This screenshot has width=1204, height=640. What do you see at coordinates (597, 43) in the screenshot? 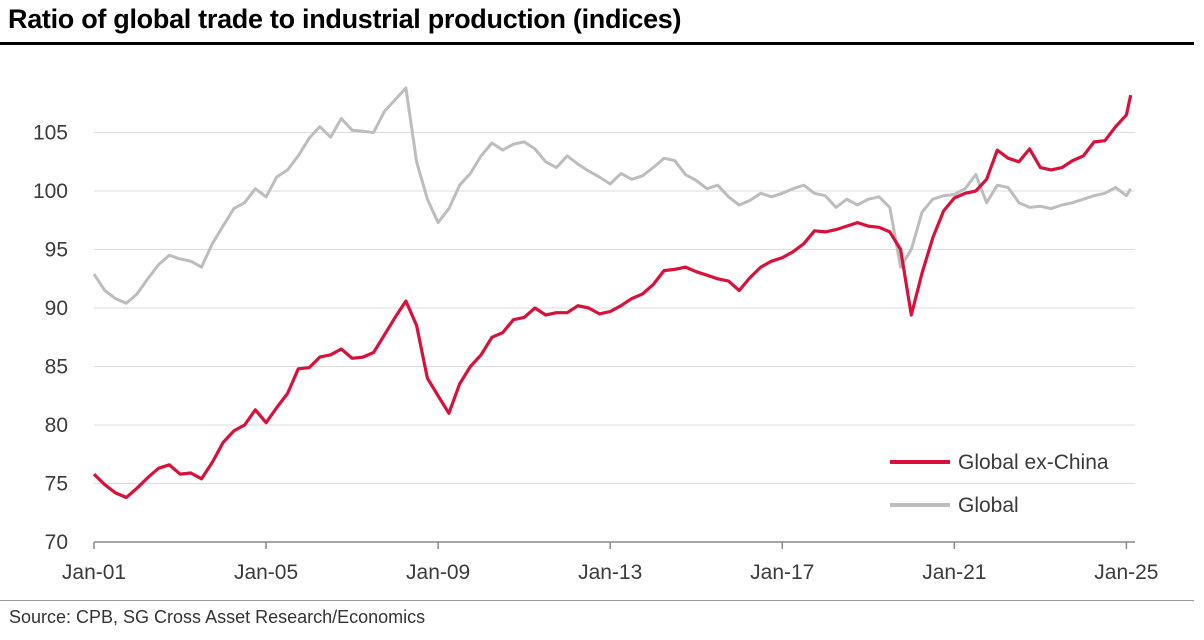
I see `title-rule` at bounding box center [597, 43].